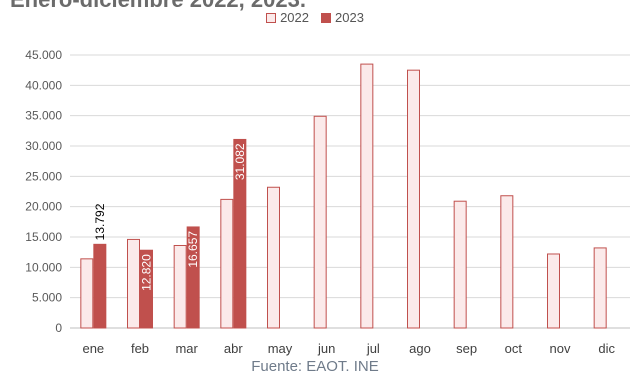 The height and width of the screenshot is (380, 630). Describe the element at coordinates (100, 221) in the screenshot. I see `data-label-2023-ene: 13.792` at that location.